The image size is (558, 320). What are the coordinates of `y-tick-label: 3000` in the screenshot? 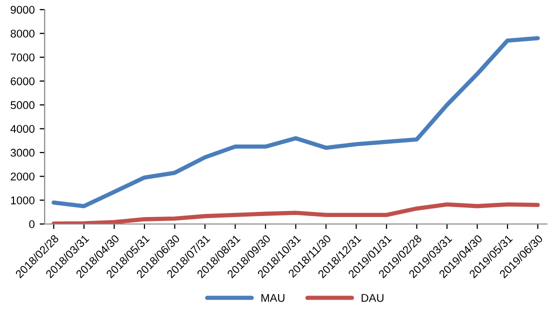 It's located at (22, 152).